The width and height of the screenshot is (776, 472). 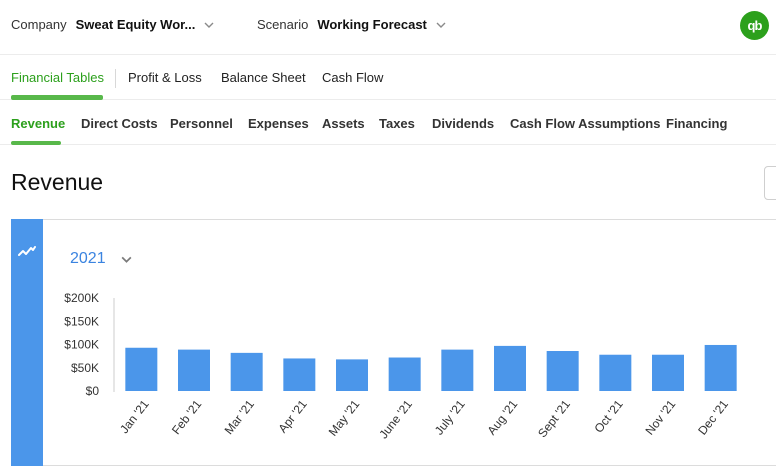 I want to click on tab-taxes: Taxes, so click(x=397, y=123).